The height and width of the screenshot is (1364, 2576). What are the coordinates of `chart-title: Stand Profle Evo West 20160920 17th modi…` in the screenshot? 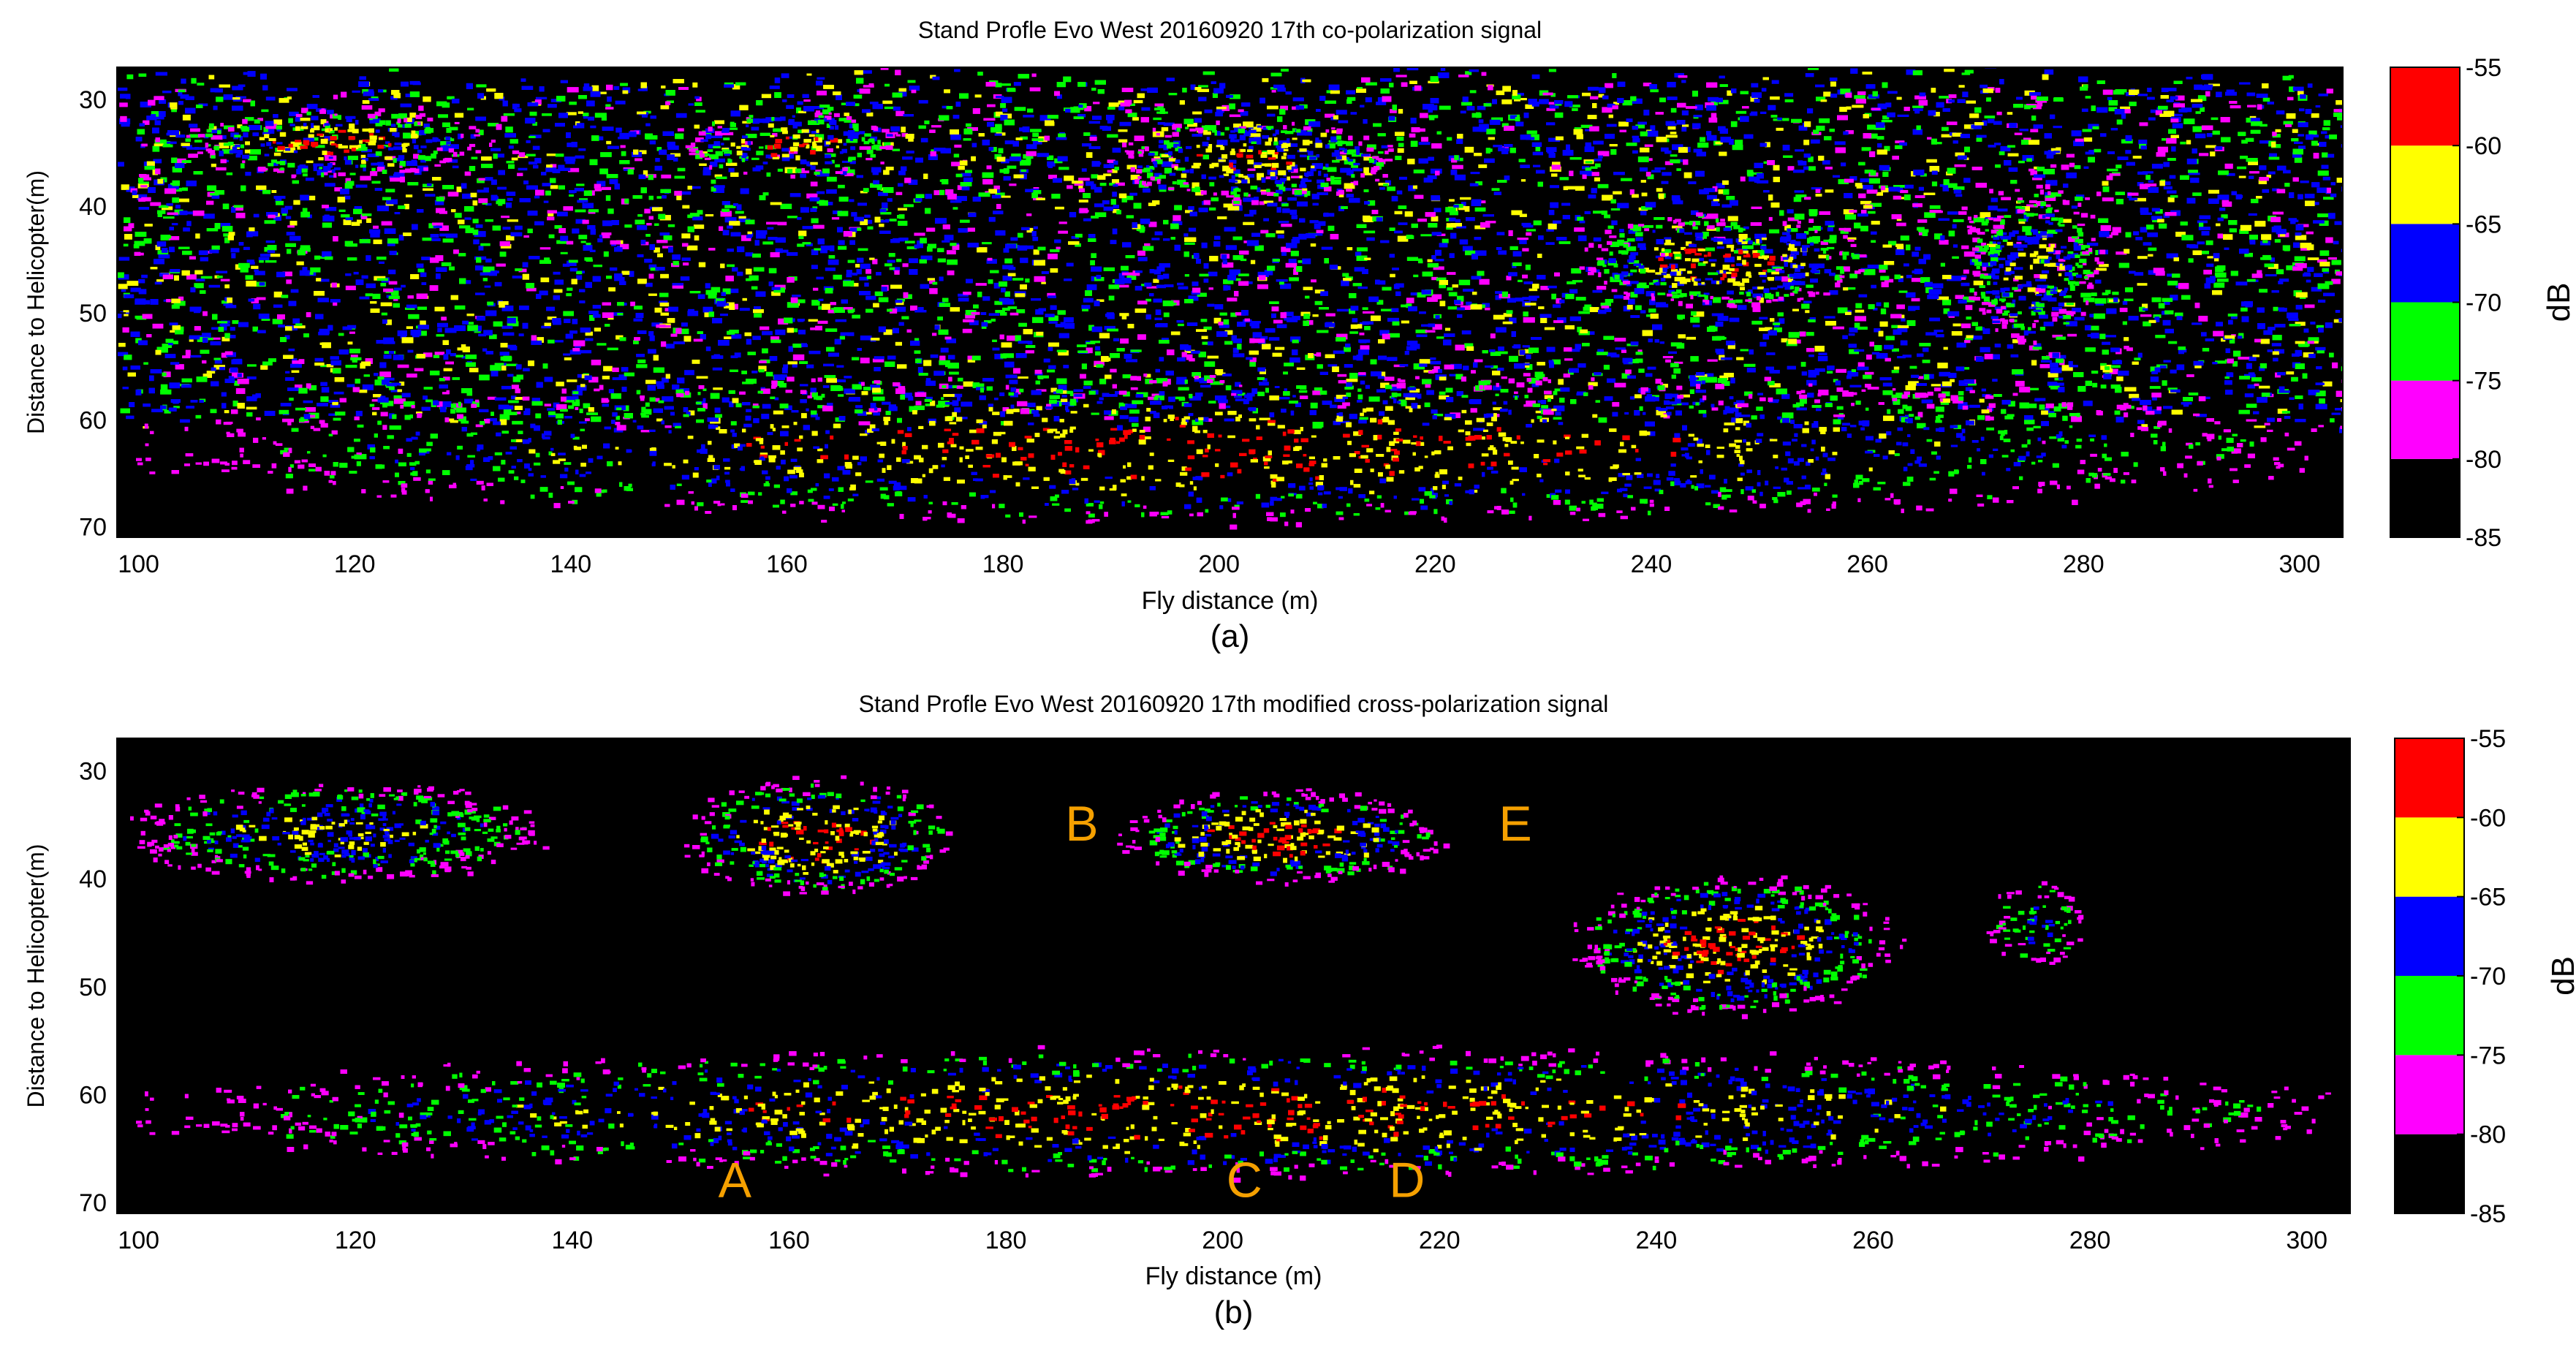 It's located at (1234, 704).